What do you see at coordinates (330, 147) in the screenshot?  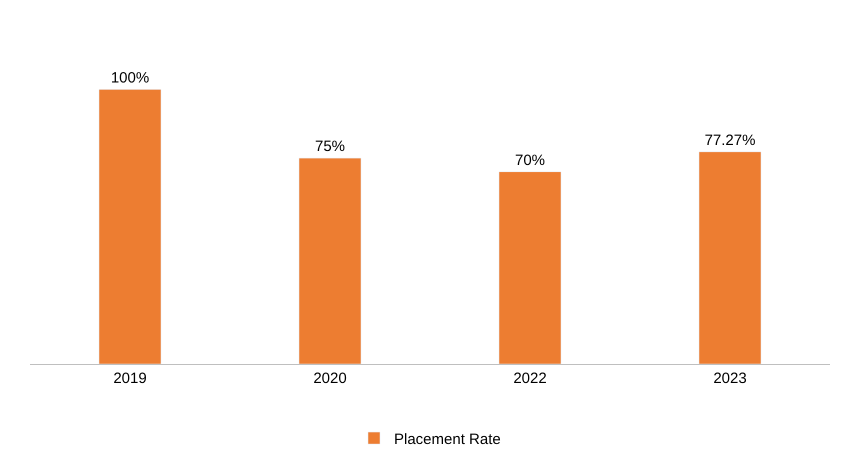 I see `data-label: 75%` at bounding box center [330, 147].